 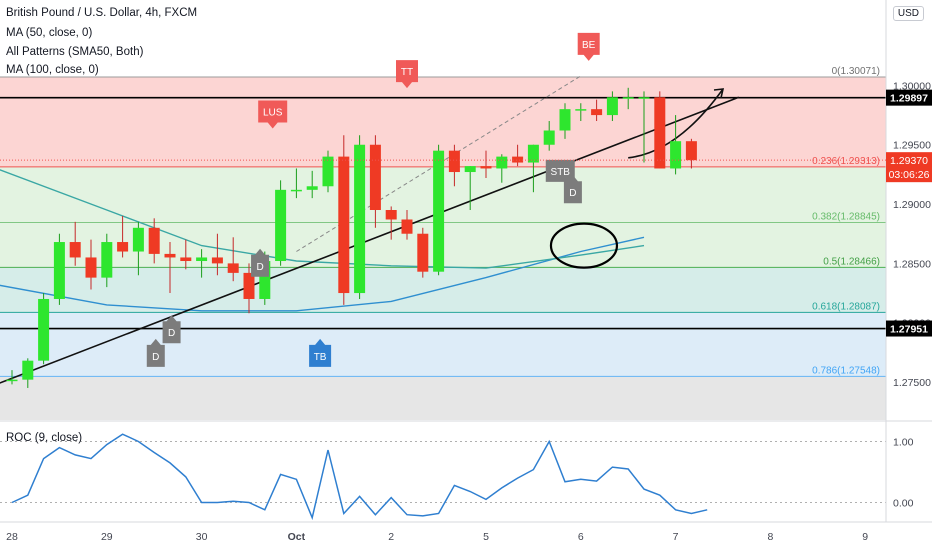 What do you see at coordinates (908, 13) in the screenshot?
I see `currency-button: USD` at bounding box center [908, 13].